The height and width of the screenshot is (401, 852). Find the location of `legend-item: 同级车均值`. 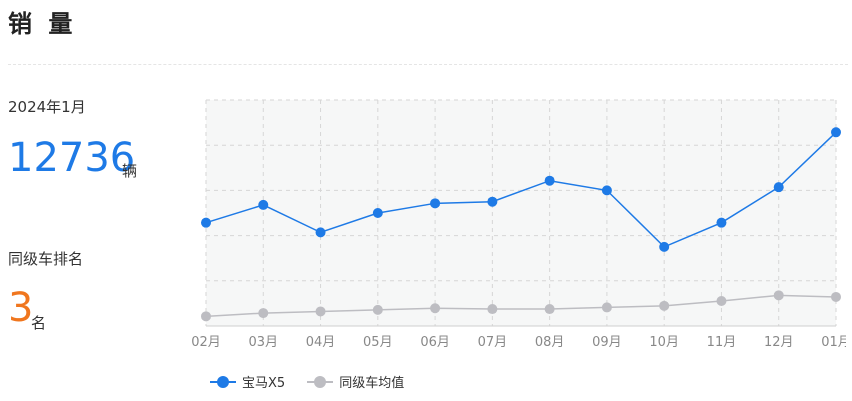

legend-item: 同级车均值 is located at coordinates (355, 381).